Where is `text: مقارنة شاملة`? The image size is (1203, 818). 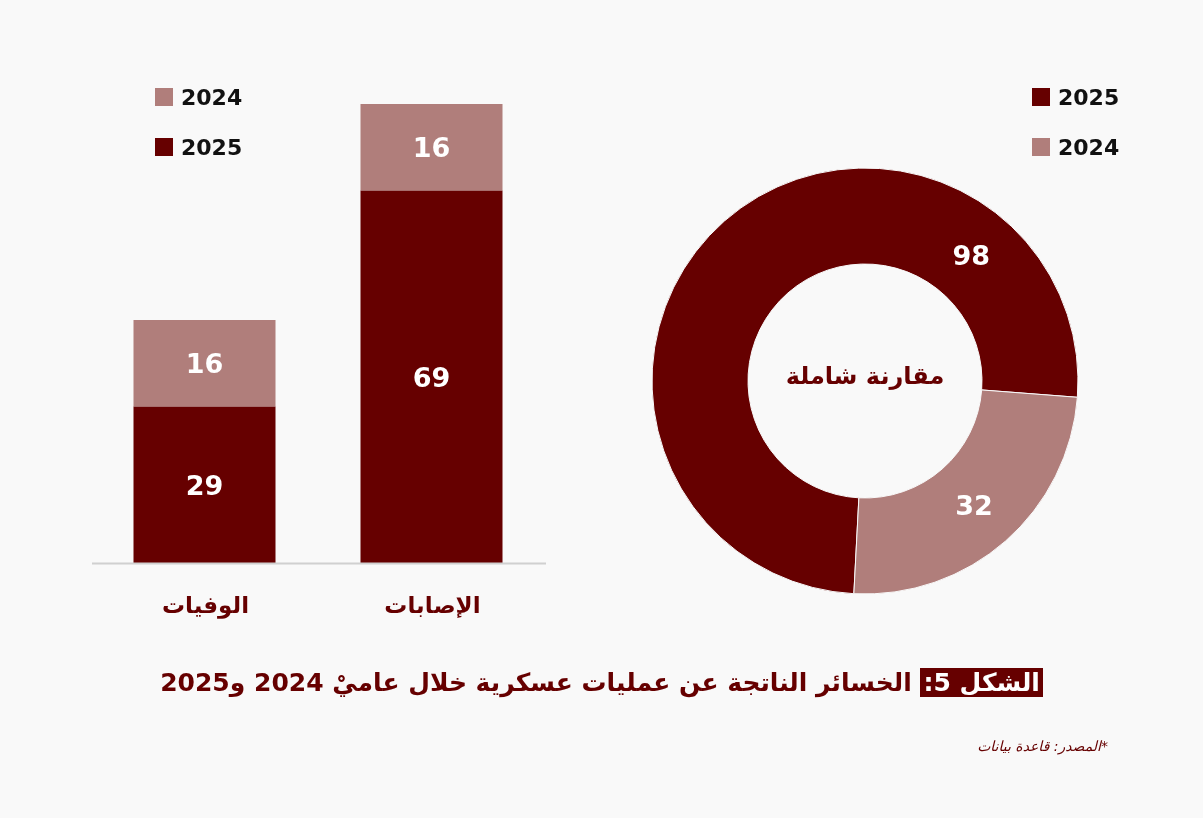
text: مقارنة شاملة is located at coordinates (865, 376).